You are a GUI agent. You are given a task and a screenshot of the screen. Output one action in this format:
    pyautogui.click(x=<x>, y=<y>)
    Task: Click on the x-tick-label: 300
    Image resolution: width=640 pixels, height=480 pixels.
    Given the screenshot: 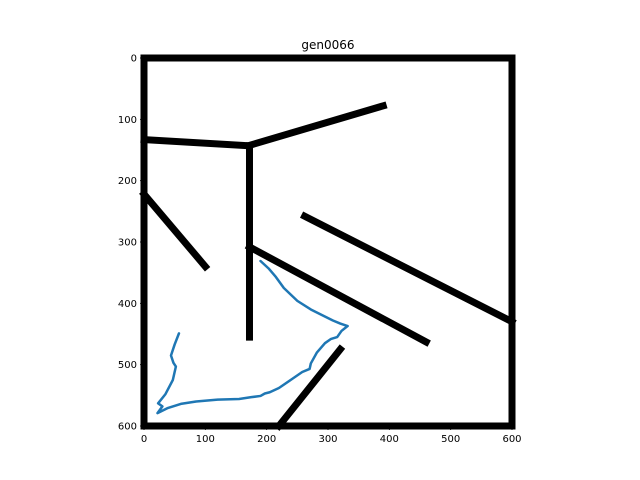 What is the action you would take?
    pyautogui.click(x=327, y=439)
    